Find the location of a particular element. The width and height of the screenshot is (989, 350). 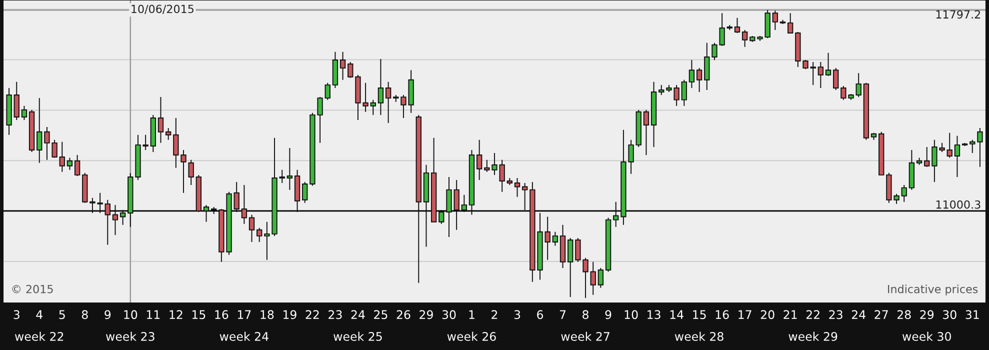

x-tick-label: 13 is located at coordinates (654, 315).